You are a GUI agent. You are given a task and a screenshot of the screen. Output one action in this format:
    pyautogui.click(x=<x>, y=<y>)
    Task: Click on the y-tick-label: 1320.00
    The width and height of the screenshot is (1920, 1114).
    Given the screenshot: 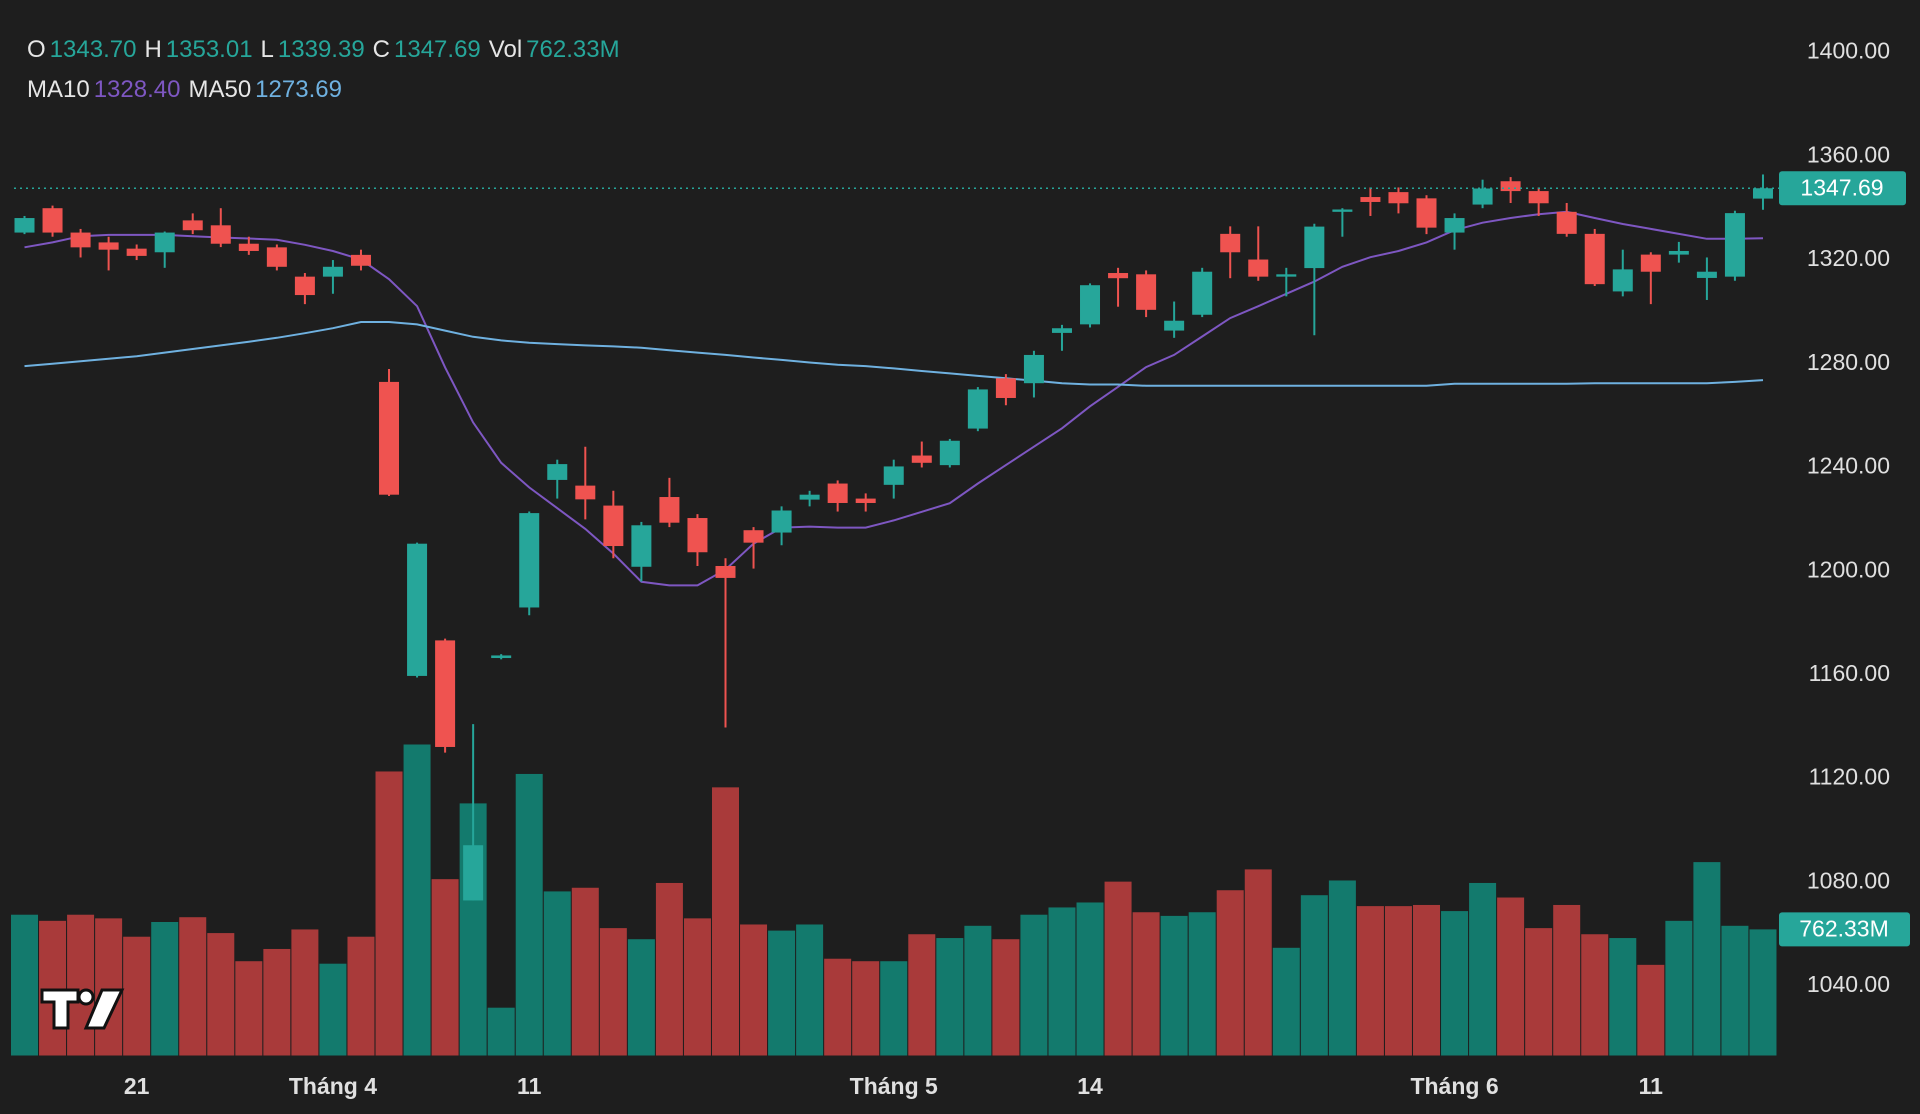 What is the action you would take?
    pyautogui.click(x=1848, y=258)
    